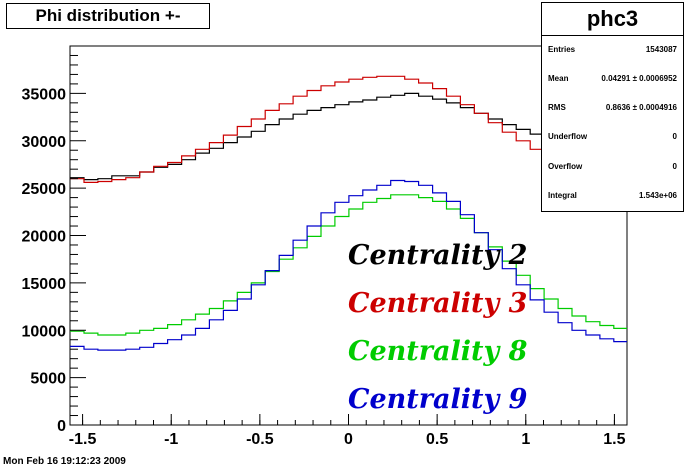 Image resolution: width=696 pixels, height=472 pixels. Describe the element at coordinates (44, 189) in the screenshot. I see `y-tick-label: 25000` at that location.